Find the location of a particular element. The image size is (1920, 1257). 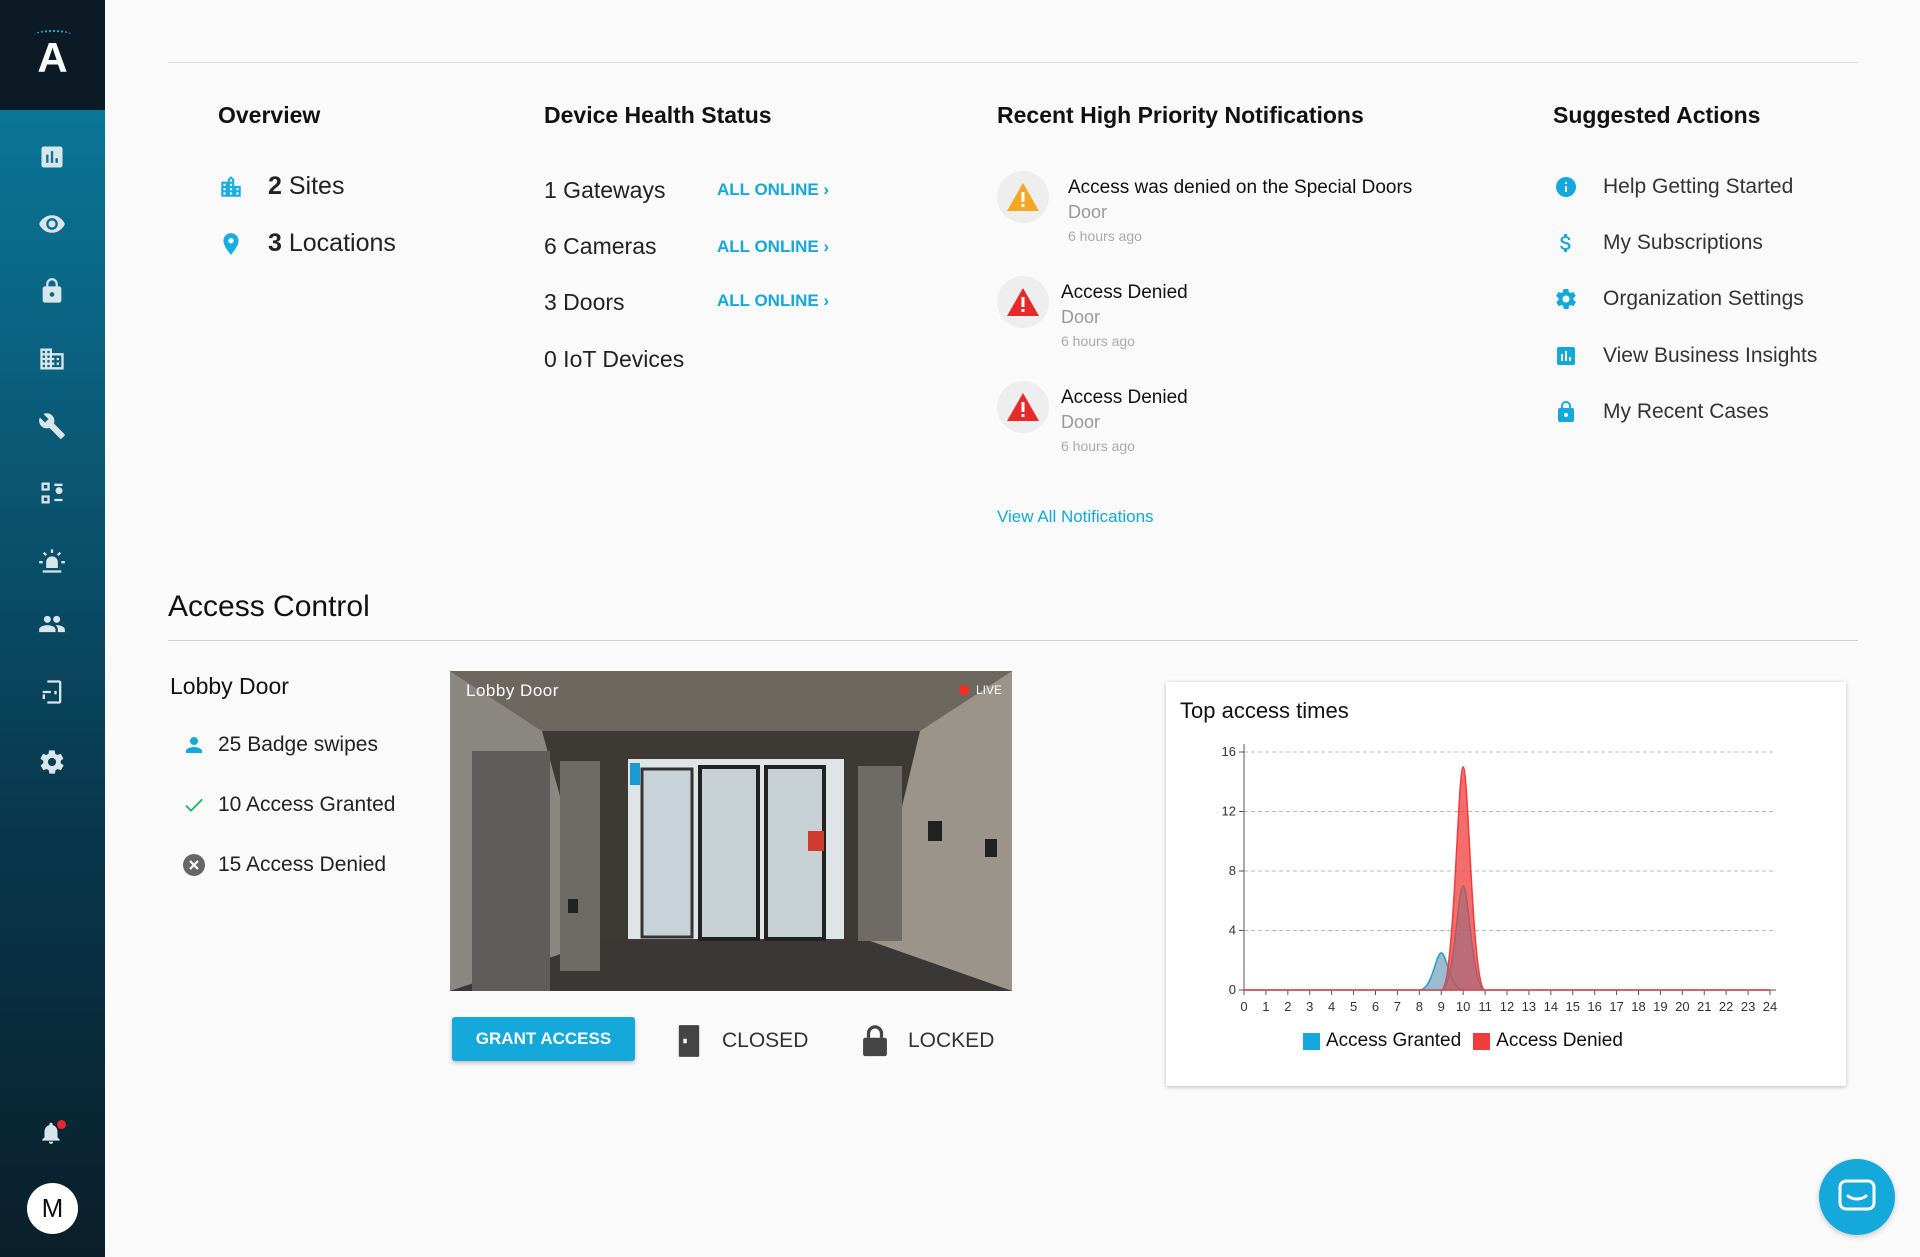

analytics-icon is located at coordinates (52, 157).